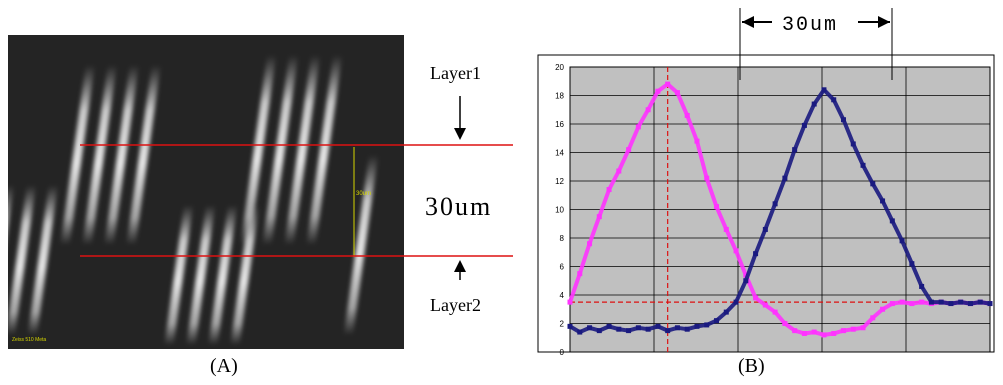 The height and width of the screenshot is (385, 1003). Describe the element at coordinates (29, 340) in the screenshot. I see `micro-caption: Zeiss 510 Meta` at that location.